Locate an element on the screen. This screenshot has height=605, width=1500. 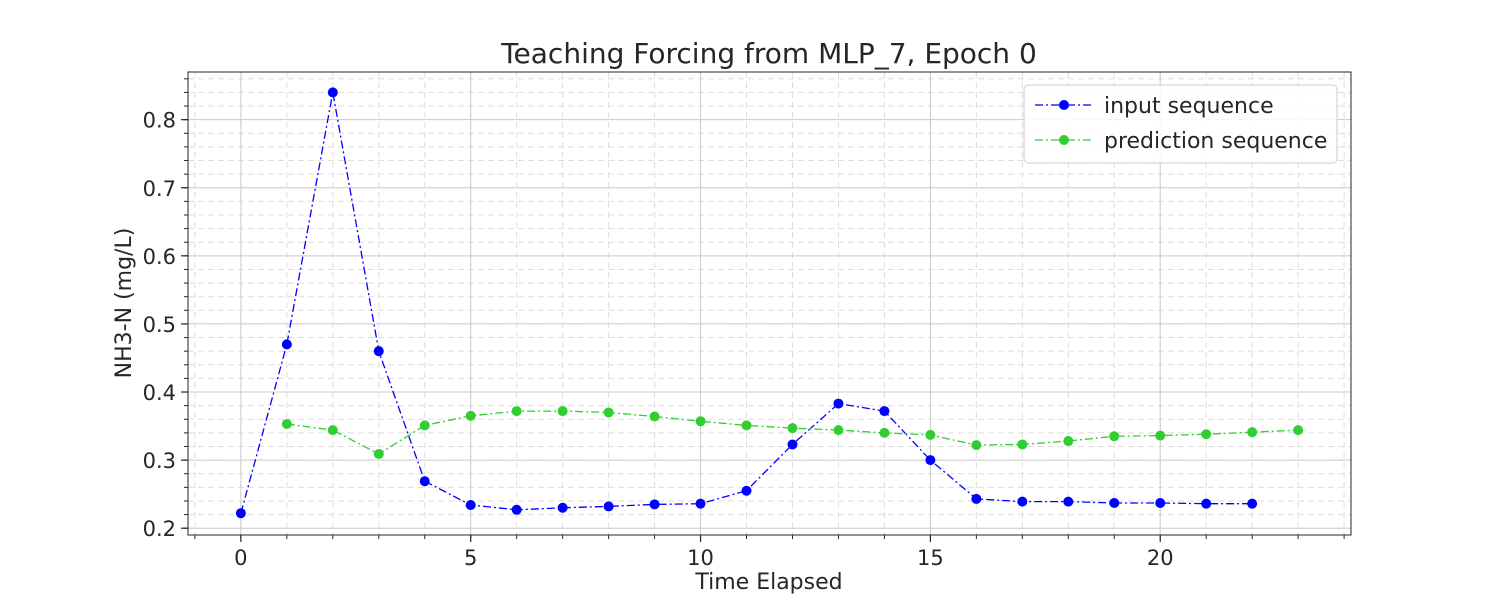
y-tick-label: 0.4 is located at coordinates (159, 393).